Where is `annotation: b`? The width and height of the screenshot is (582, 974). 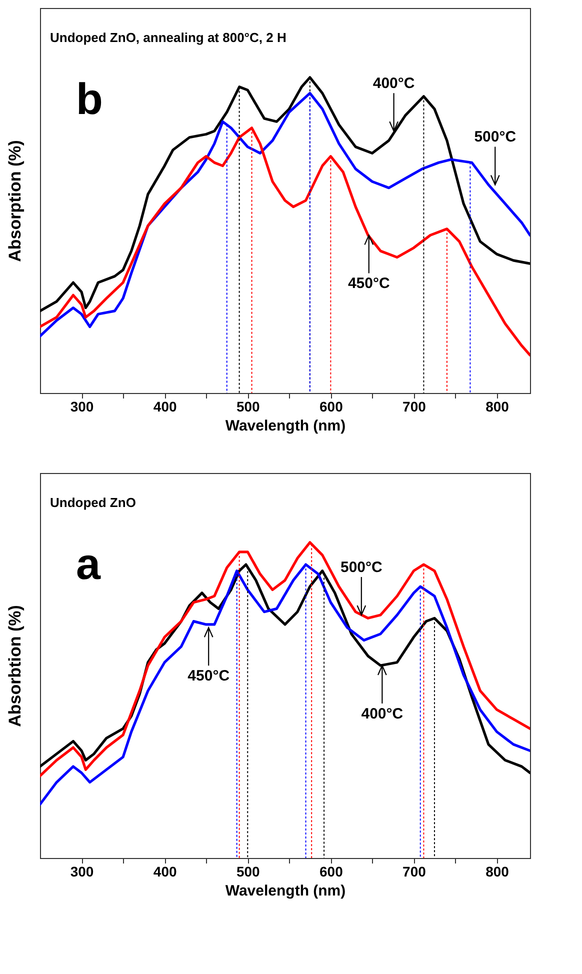
annotation: b is located at coordinates (89, 99).